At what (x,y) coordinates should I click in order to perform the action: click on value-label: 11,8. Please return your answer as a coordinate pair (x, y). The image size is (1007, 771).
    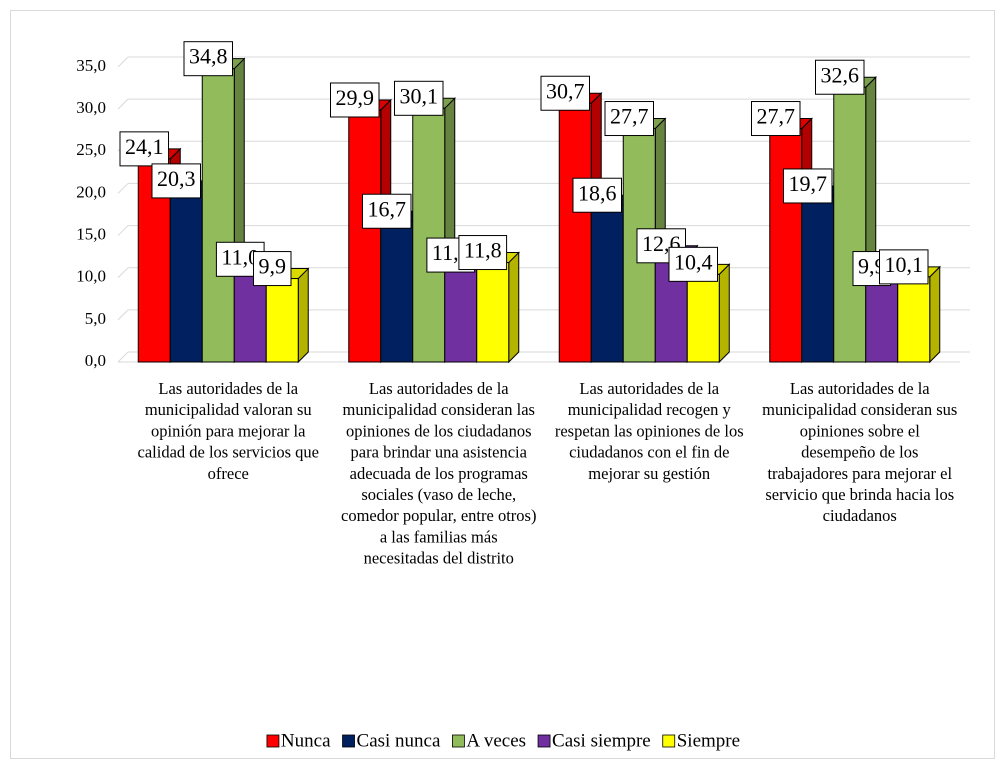
    Looking at the image, I should click on (483, 253).